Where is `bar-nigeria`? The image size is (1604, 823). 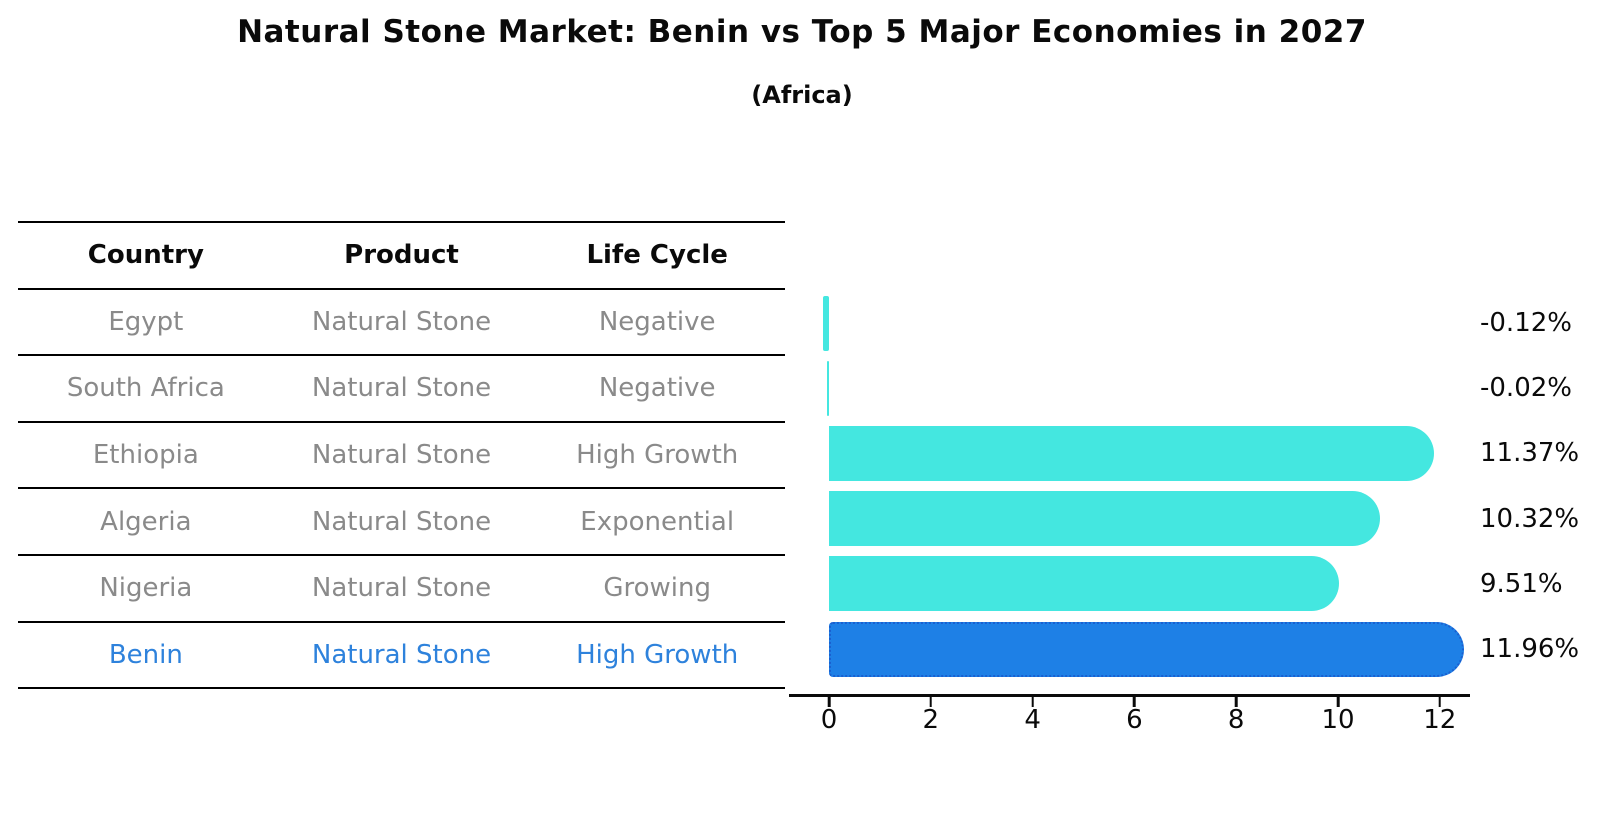 bar-nigeria is located at coordinates (1084, 584).